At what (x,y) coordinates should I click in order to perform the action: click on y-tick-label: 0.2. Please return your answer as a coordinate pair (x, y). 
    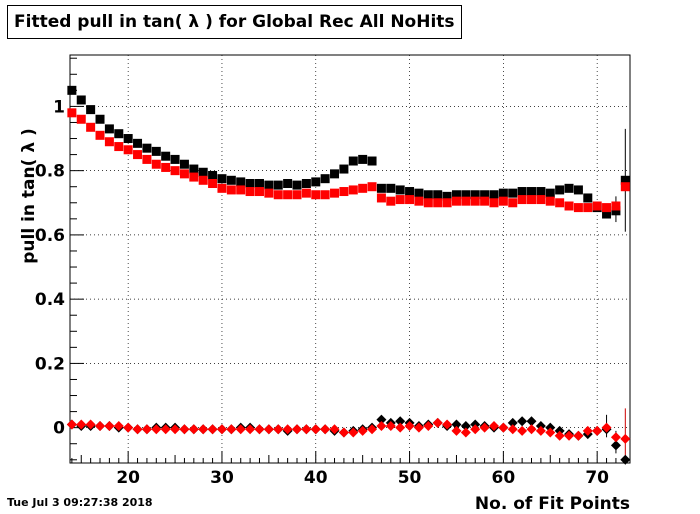
    Looking at the image, I should click on (50, 364).